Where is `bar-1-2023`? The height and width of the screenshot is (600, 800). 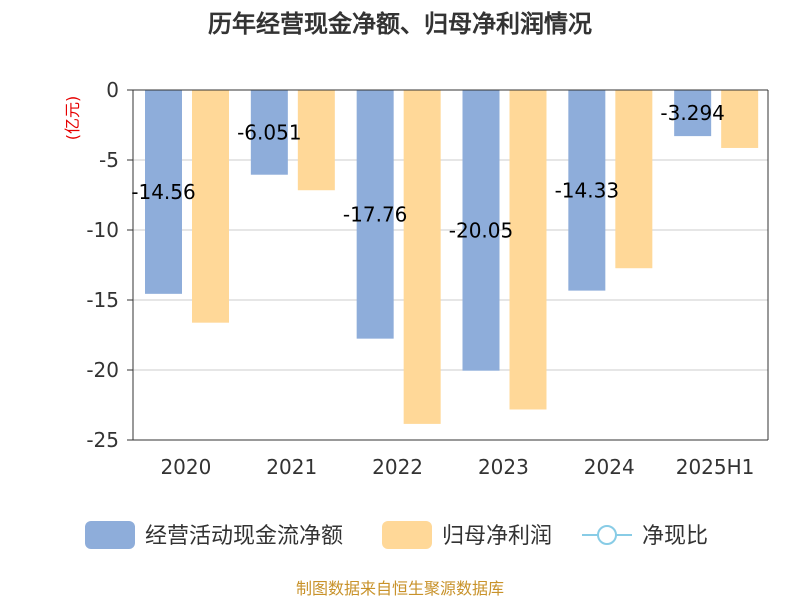 bar-1-2023 is located at coordinates (528, 250).